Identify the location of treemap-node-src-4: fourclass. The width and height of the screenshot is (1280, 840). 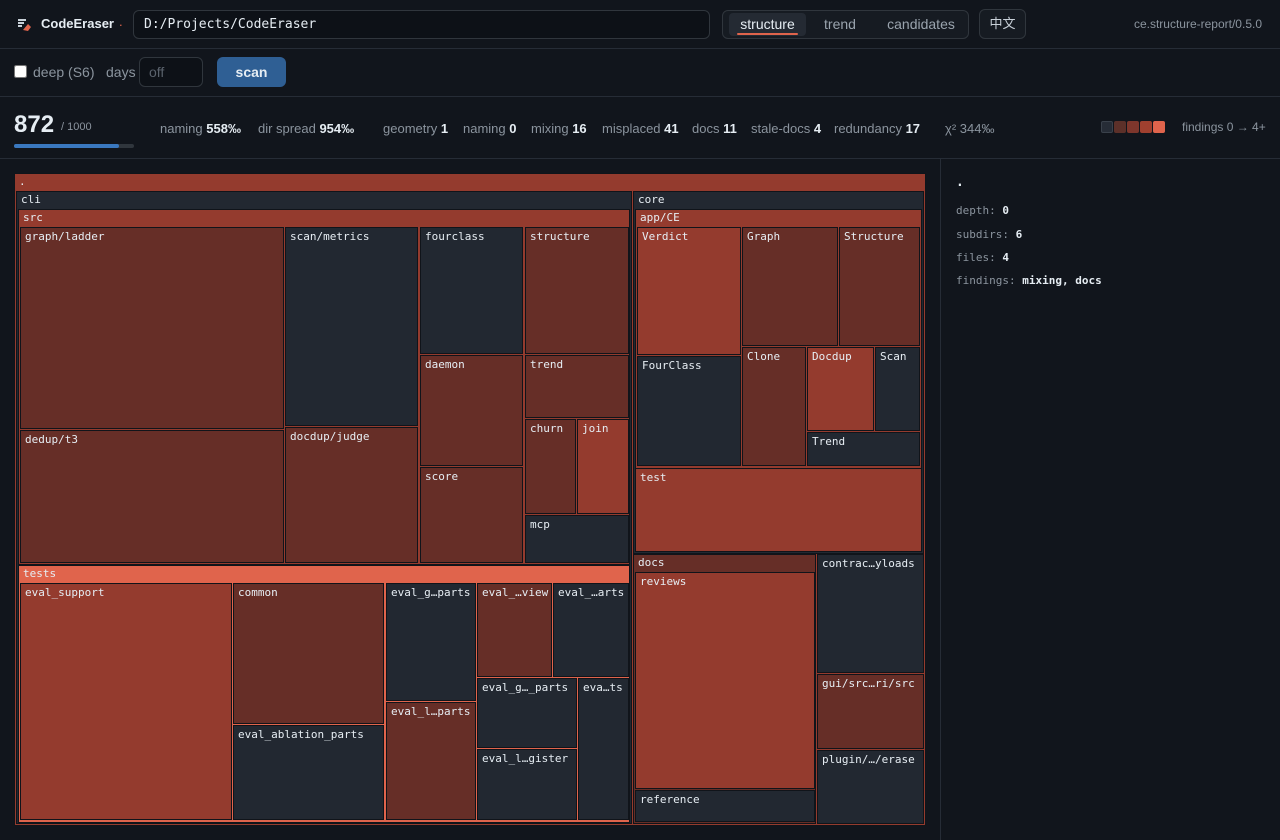
(471, 290).